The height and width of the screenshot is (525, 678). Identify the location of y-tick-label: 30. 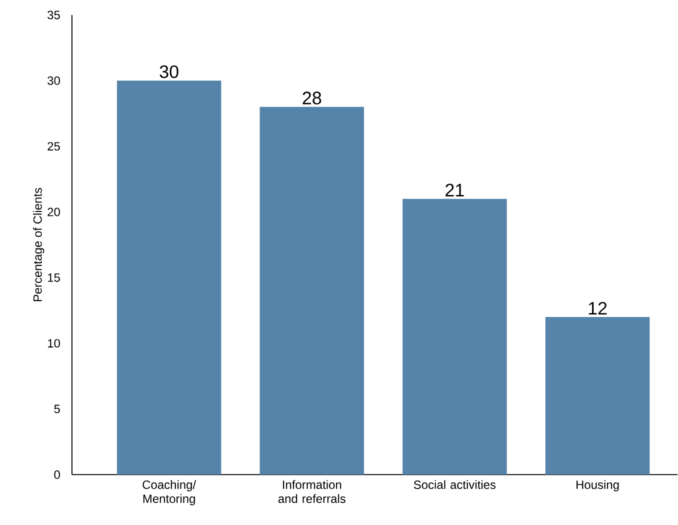
(54, 81).